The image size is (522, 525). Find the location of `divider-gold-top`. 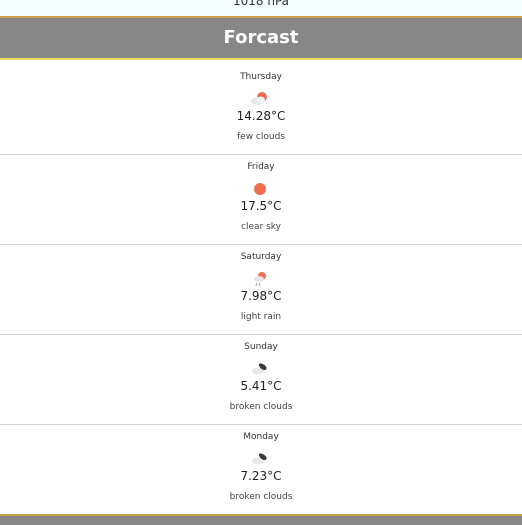

divider-gold-top is located at coordinates (261, 17).